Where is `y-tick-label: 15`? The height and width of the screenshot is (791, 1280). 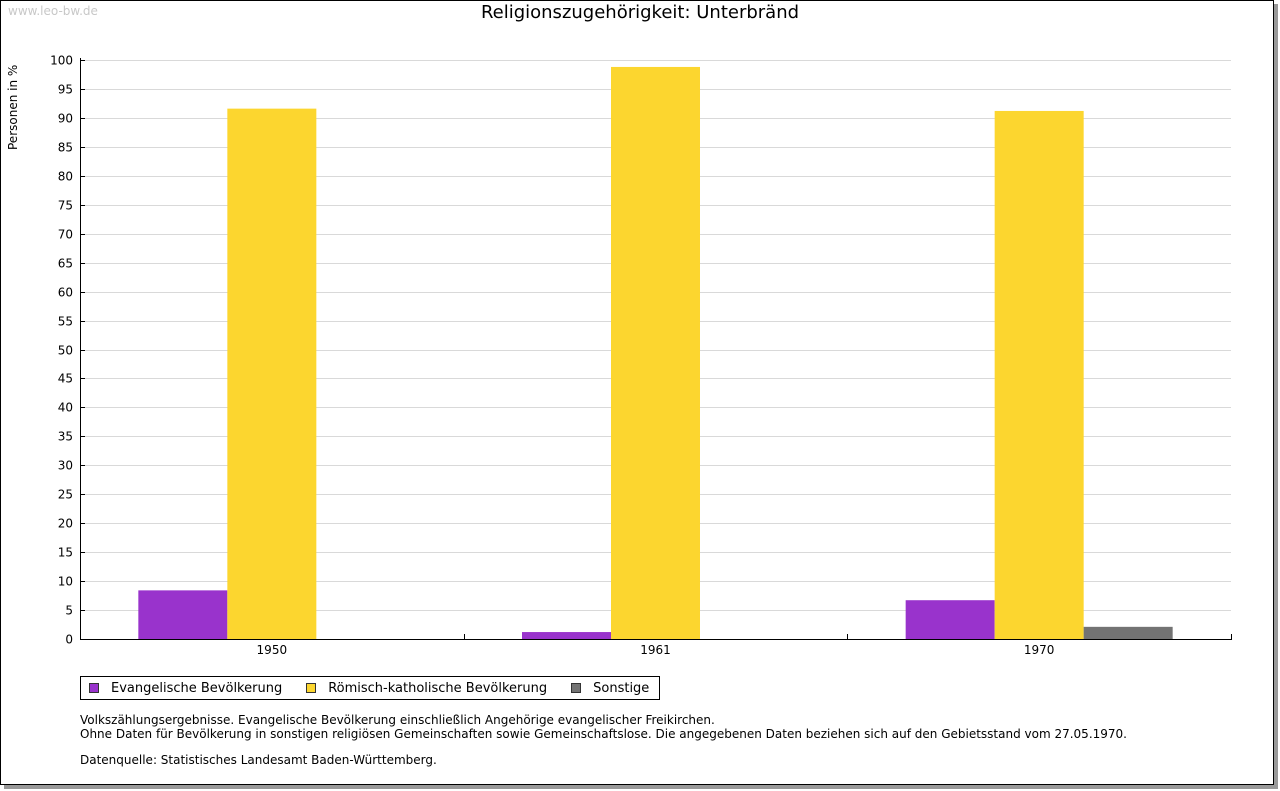 y-tick-label: 15 is located at coordinates (65, 553).